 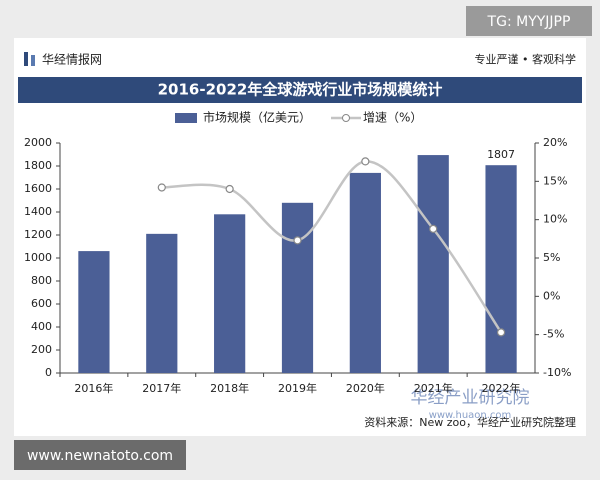 What do you see at coordinates (38, 257) in the screenshot?
I see `y-tick-label: 1000` at bounding box center [38, 257].